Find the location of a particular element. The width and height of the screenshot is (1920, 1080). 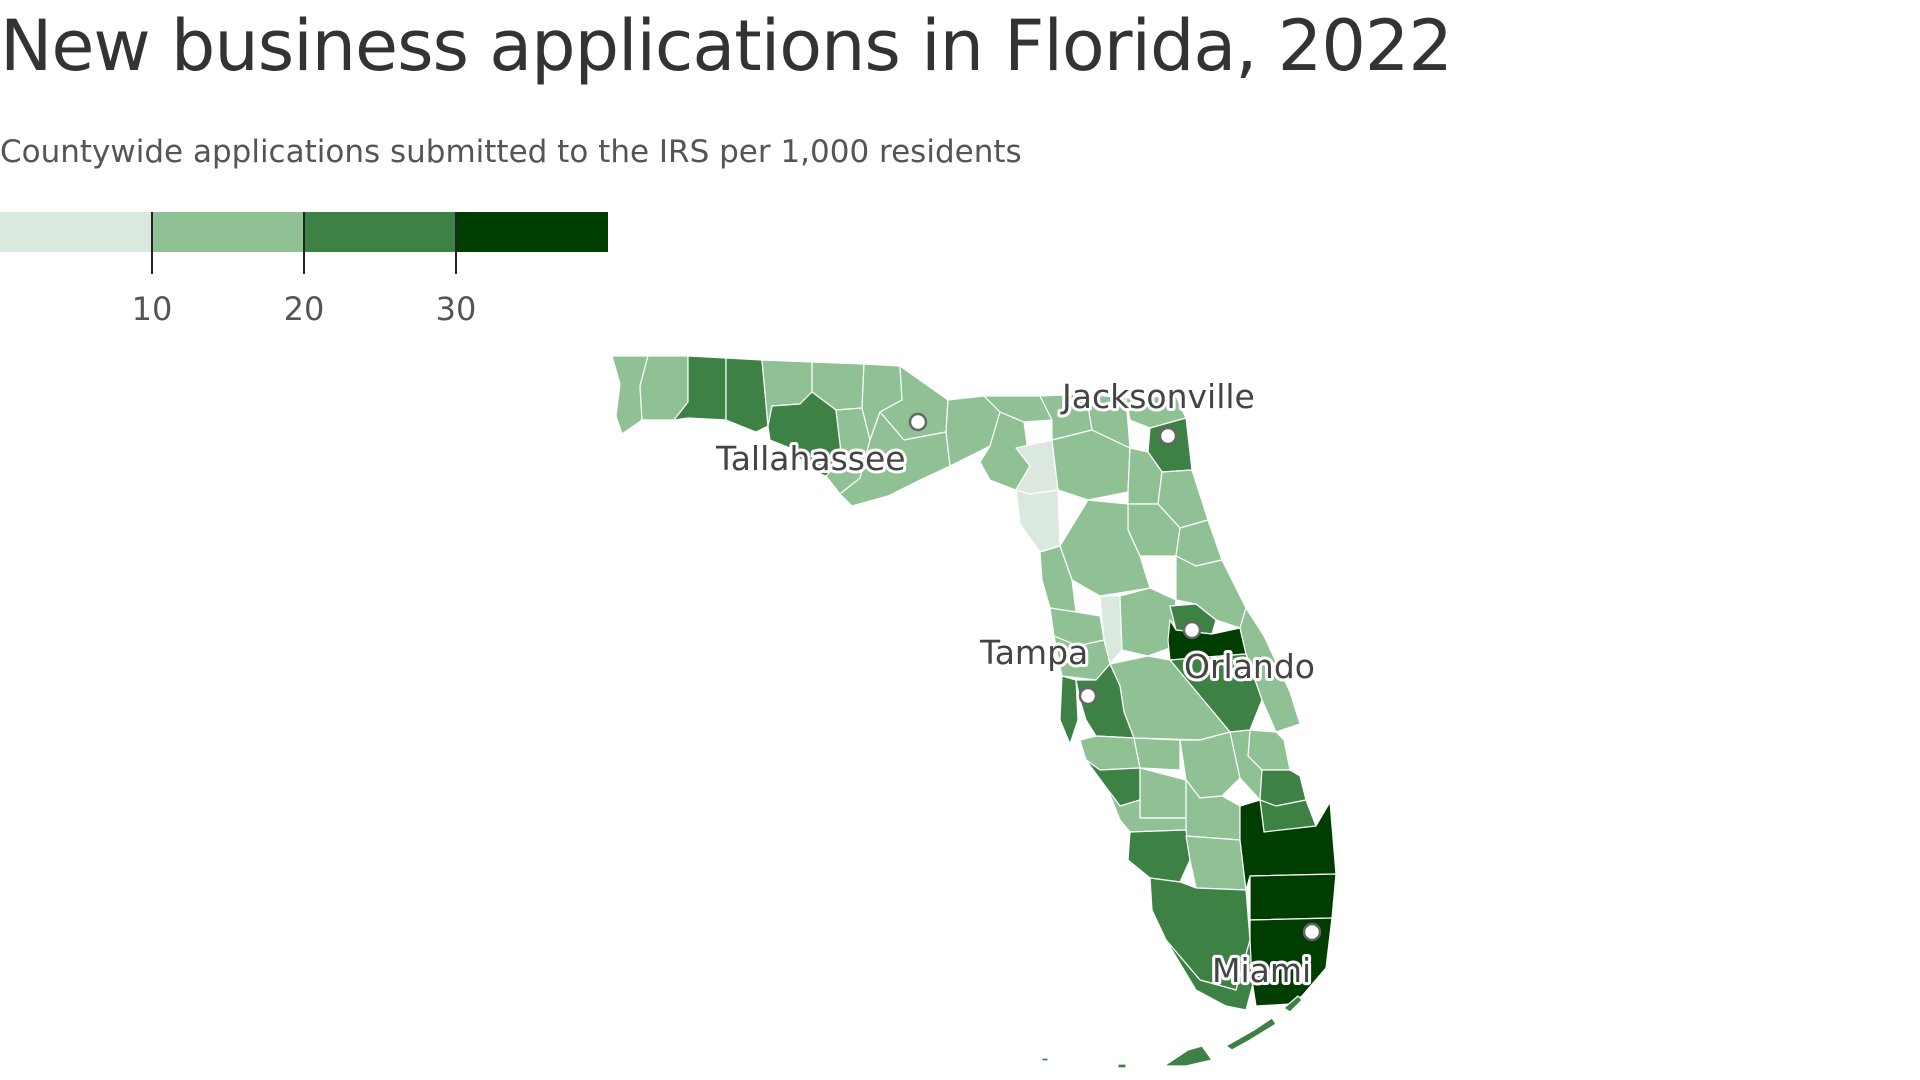

county-key-west is located at coordinates (1122, 1066).